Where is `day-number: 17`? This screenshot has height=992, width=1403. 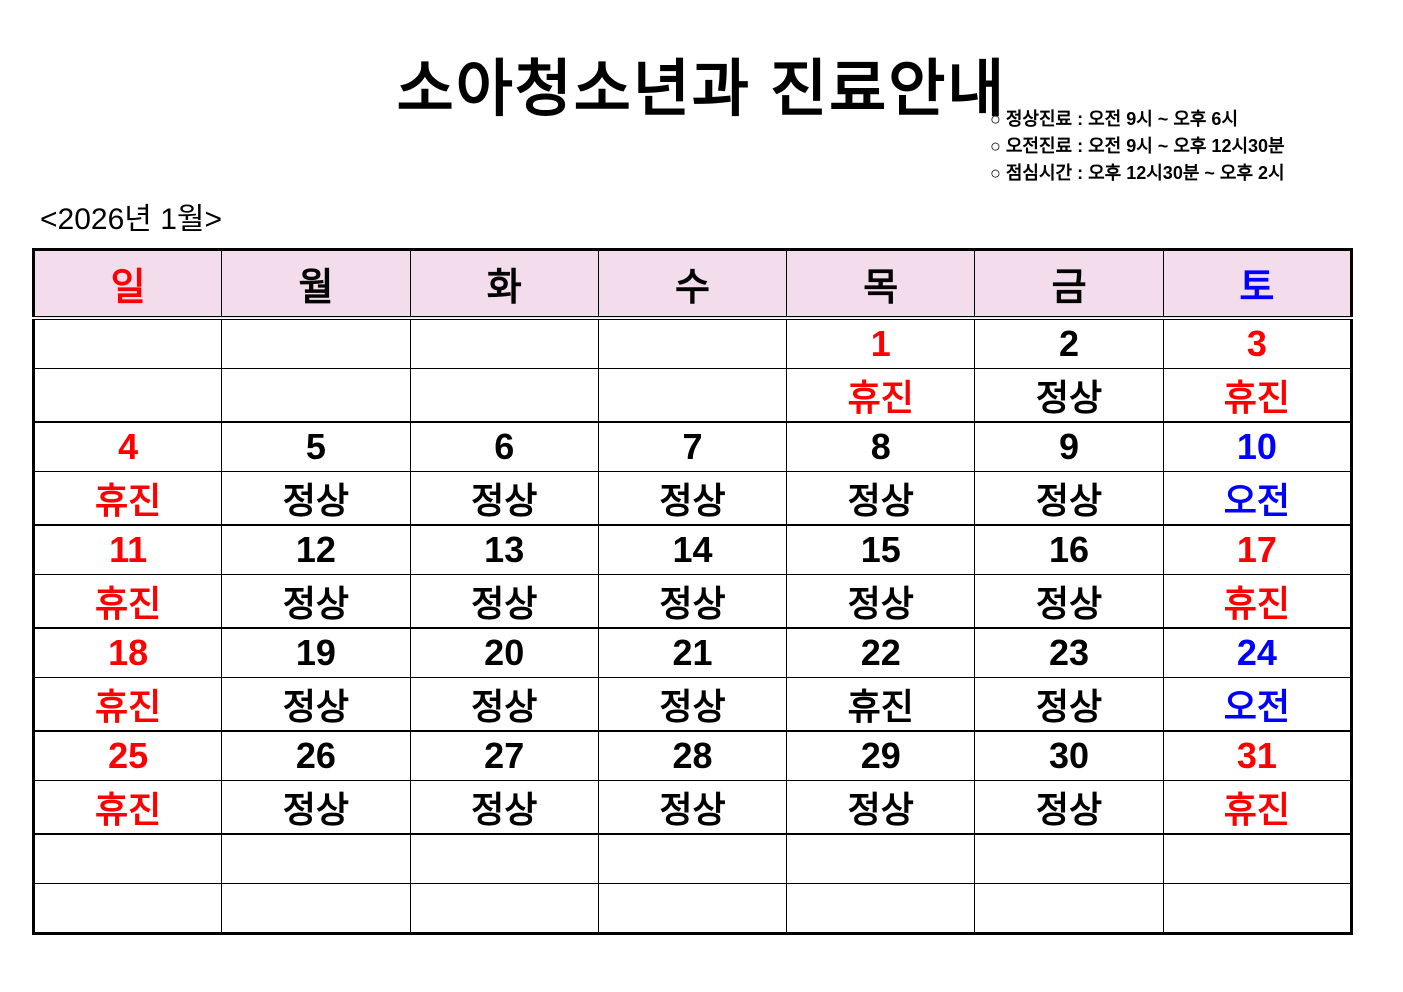
day-number: 17 is located at coordinates (1257, 549).